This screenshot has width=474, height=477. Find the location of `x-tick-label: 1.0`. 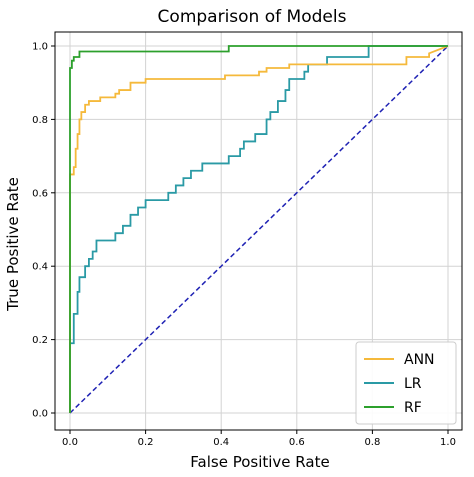

x-tick-label: 1.0 is located at coordinates (448, 442).